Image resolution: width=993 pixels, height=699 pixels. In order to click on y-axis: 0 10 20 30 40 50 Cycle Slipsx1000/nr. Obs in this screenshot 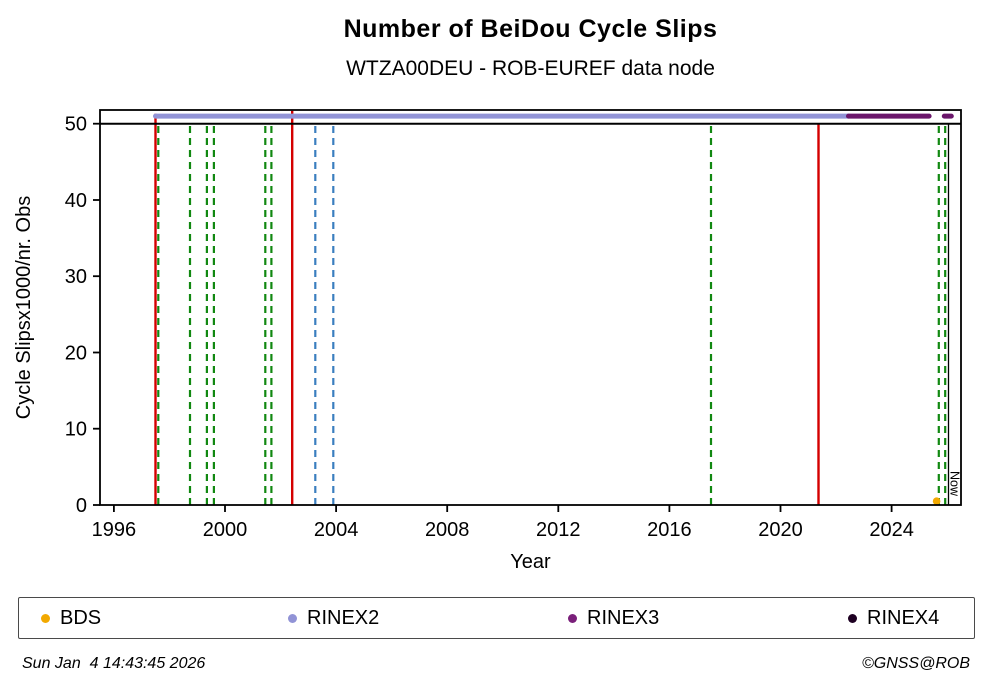, I will do `click(56, 315)`.